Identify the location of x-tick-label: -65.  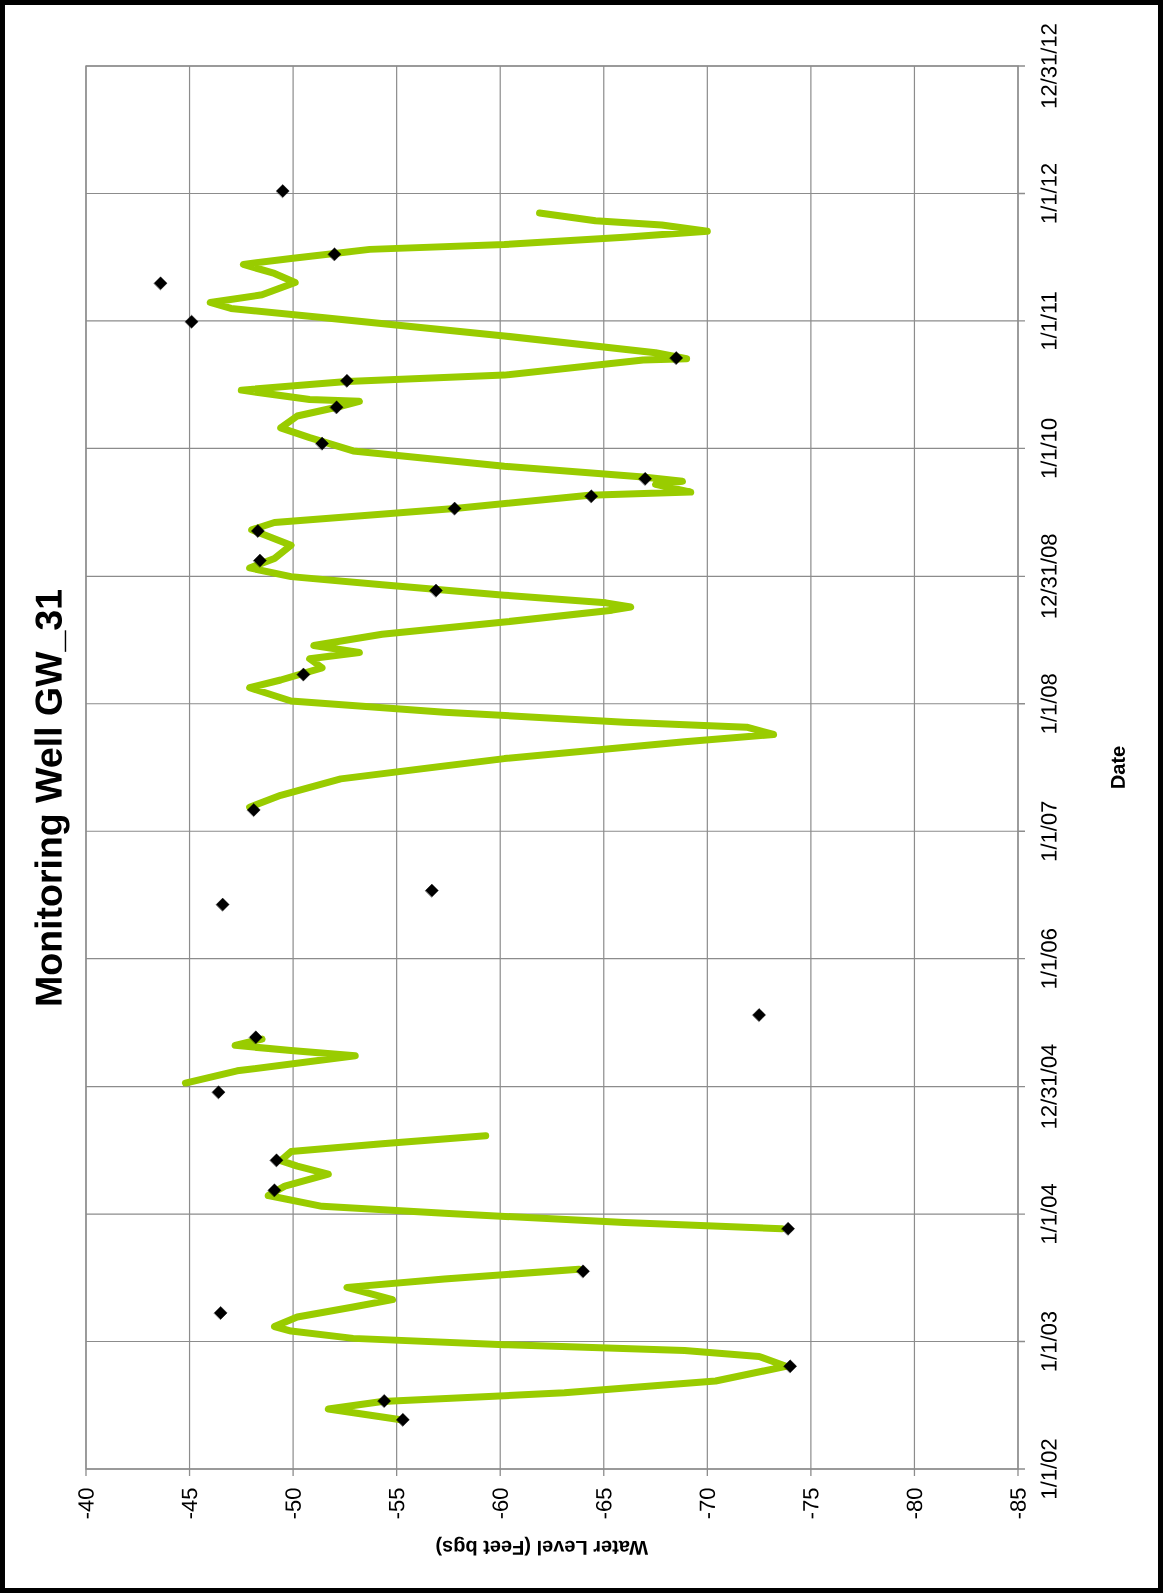
(603, 1503).